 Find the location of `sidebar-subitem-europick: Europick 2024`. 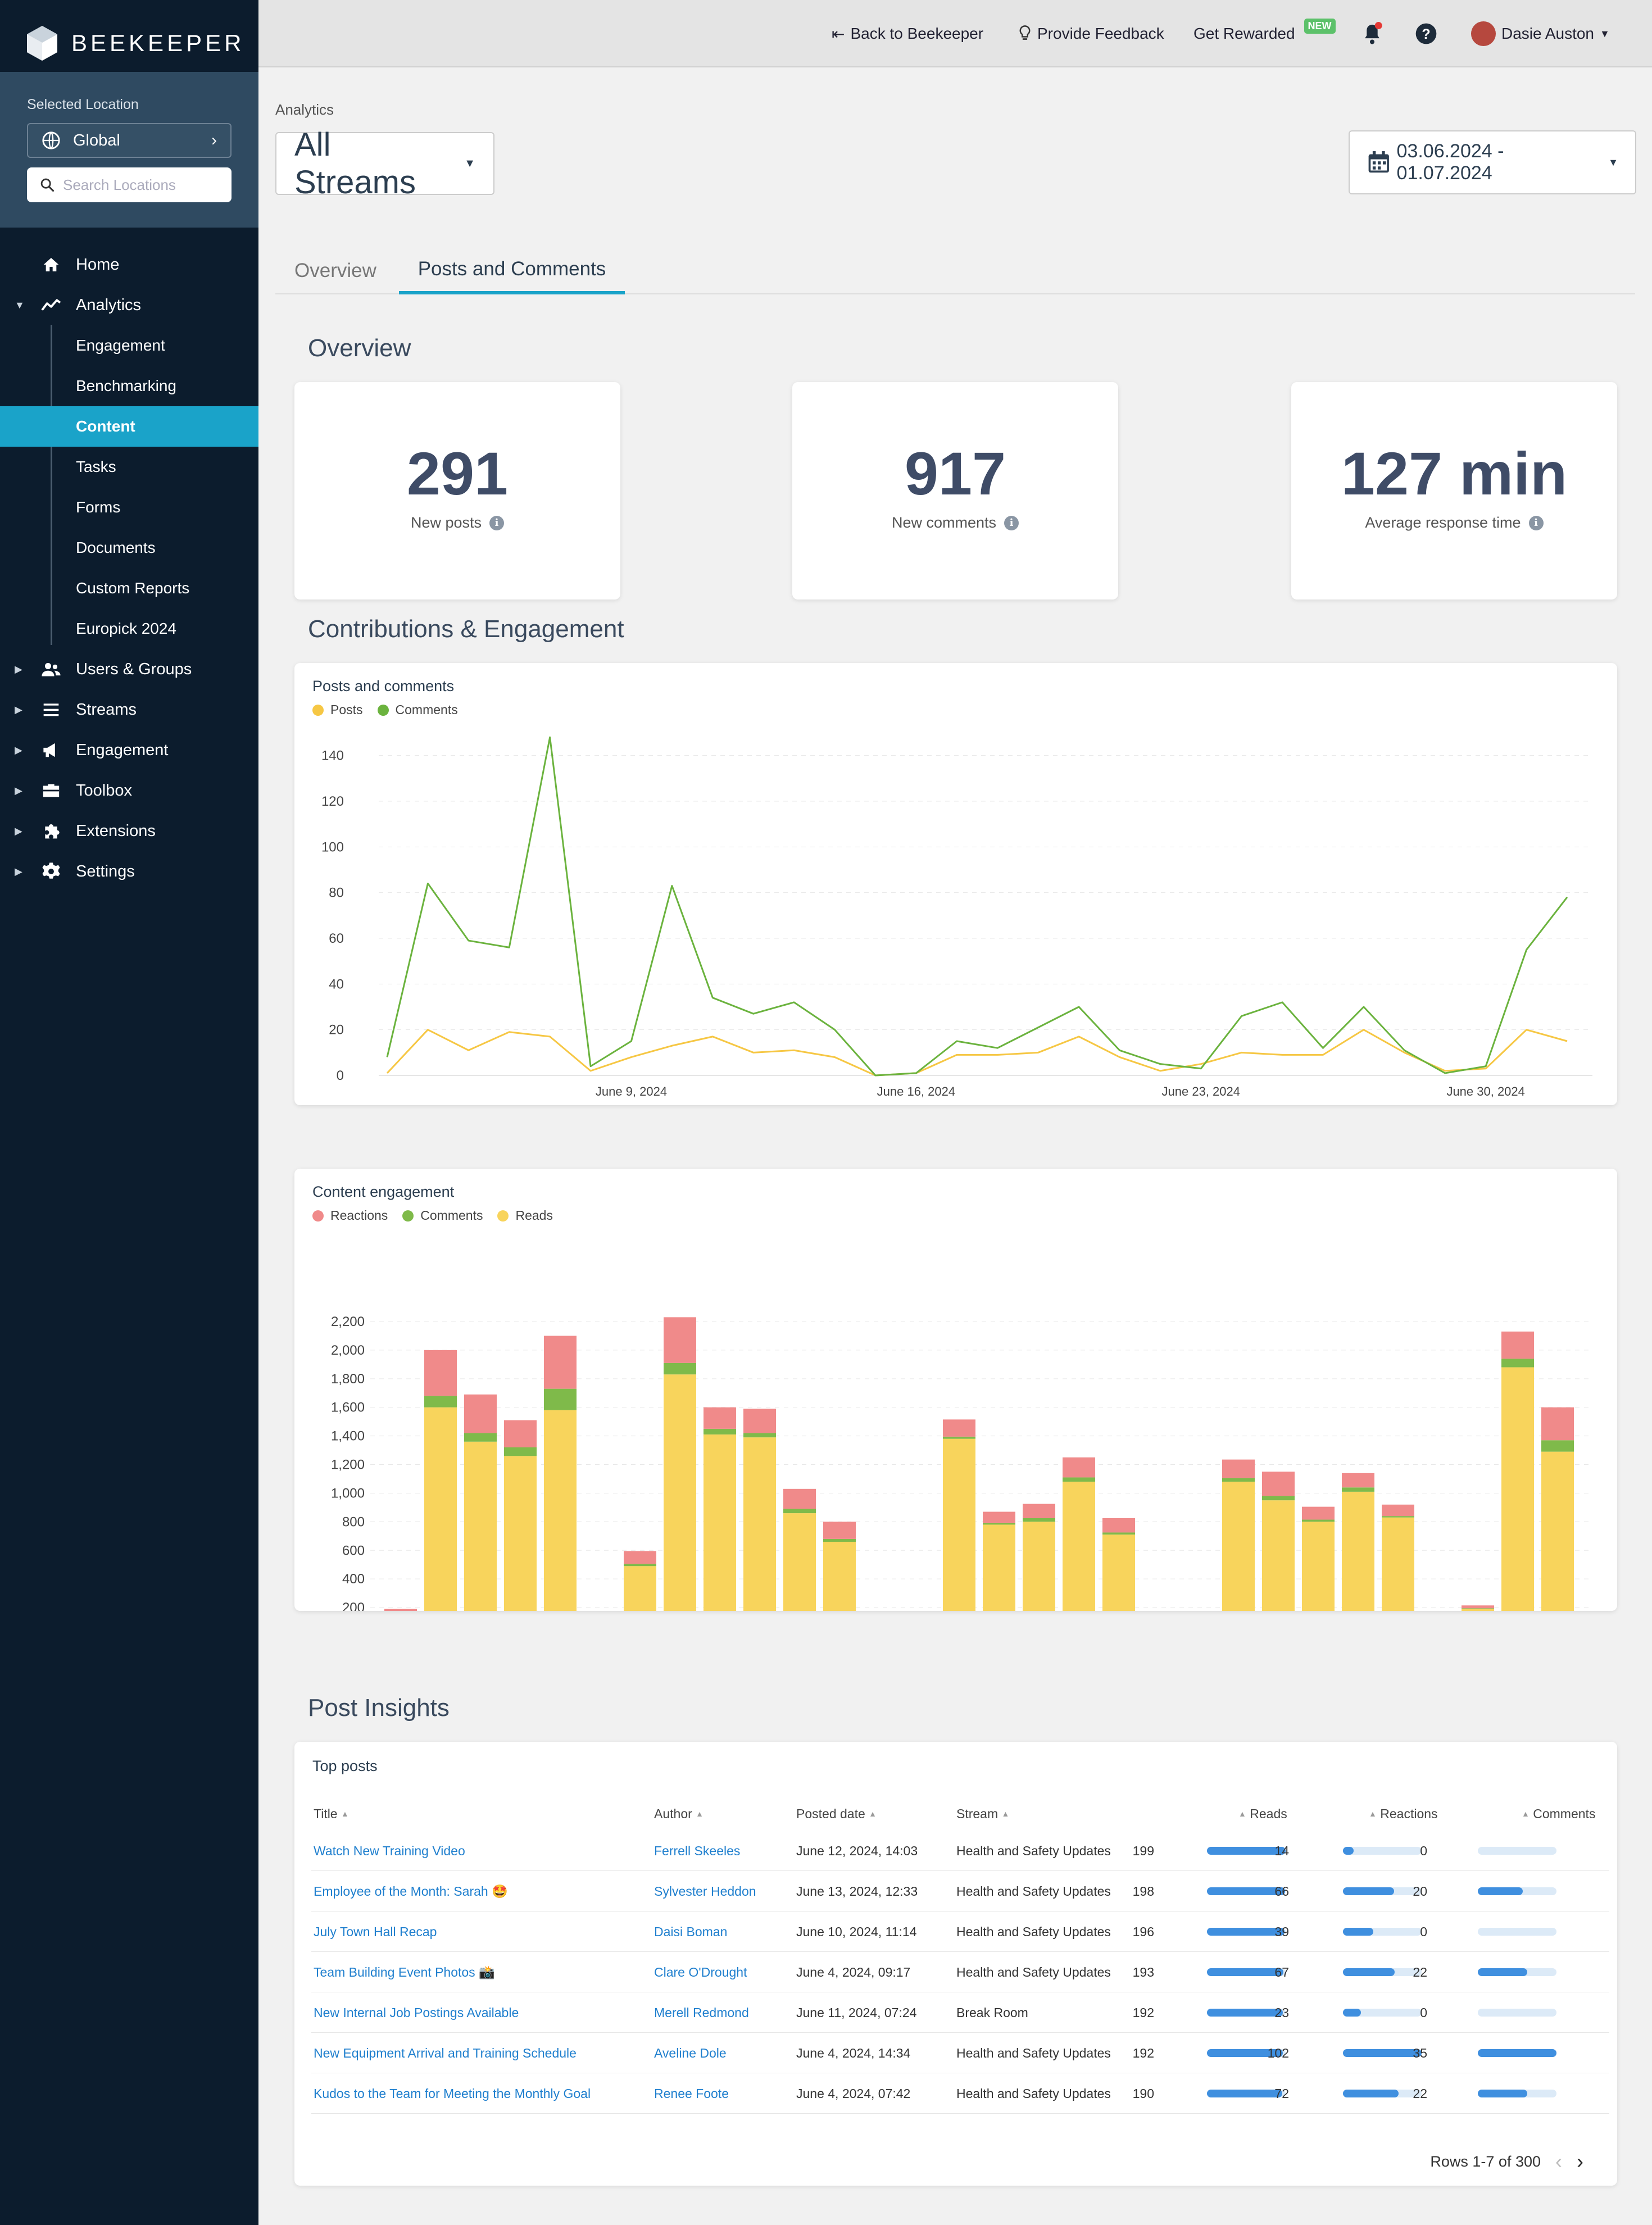

sidebar-subitem-europick: Europick 2024 is located at coordinates (129, 629).